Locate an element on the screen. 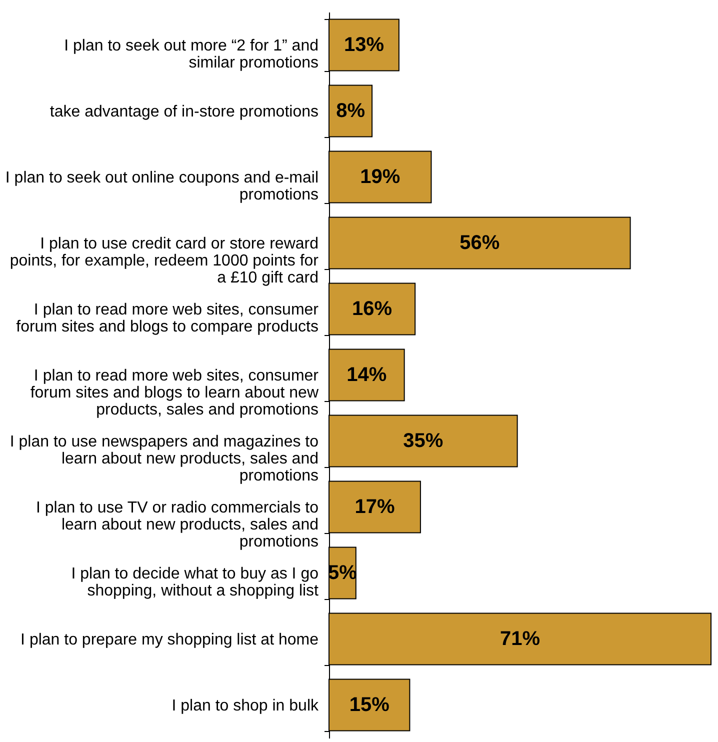 This screenshot has width=718, height=742. data-label: 8% is located at coordinates (351, 111).